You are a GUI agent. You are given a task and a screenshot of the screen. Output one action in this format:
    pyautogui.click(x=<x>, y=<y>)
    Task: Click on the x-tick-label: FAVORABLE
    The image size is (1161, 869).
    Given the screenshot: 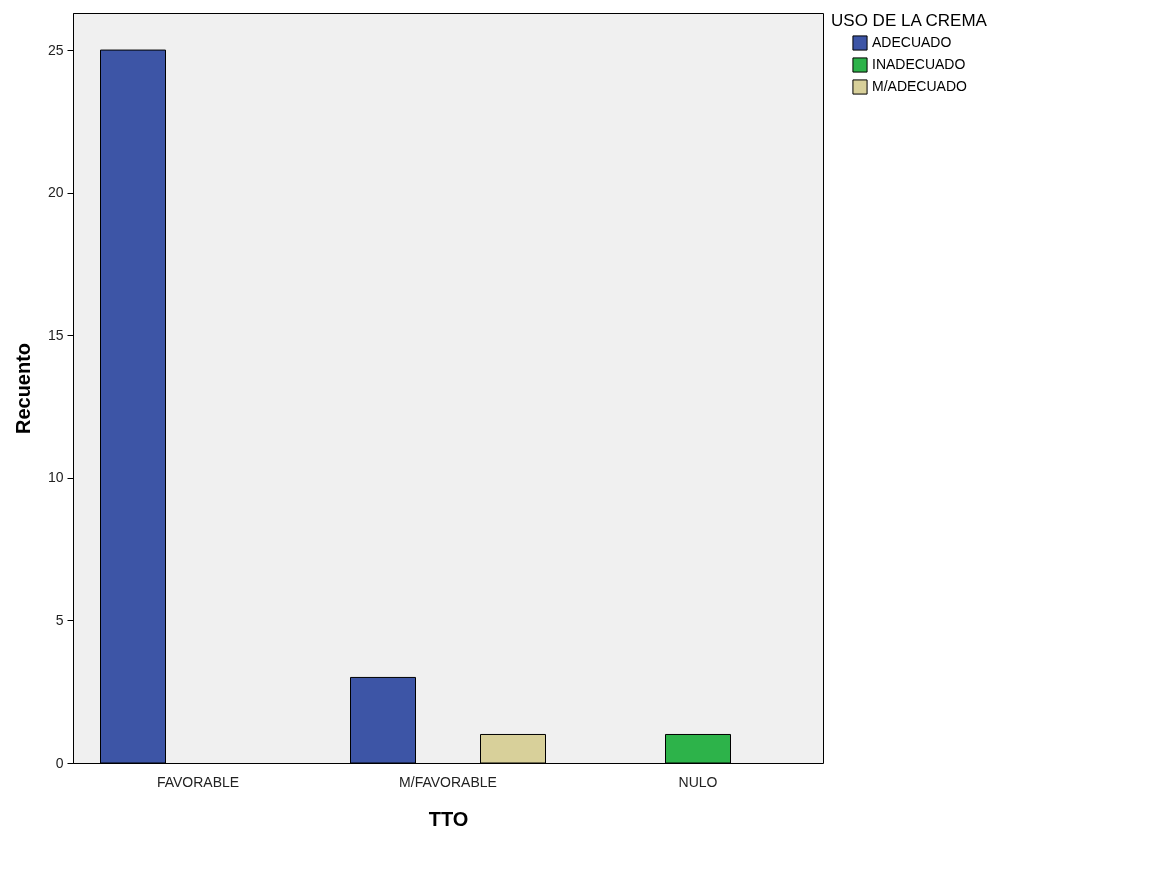 What is the action you would take?
    pyautogui.click(x=198, y=781)
    